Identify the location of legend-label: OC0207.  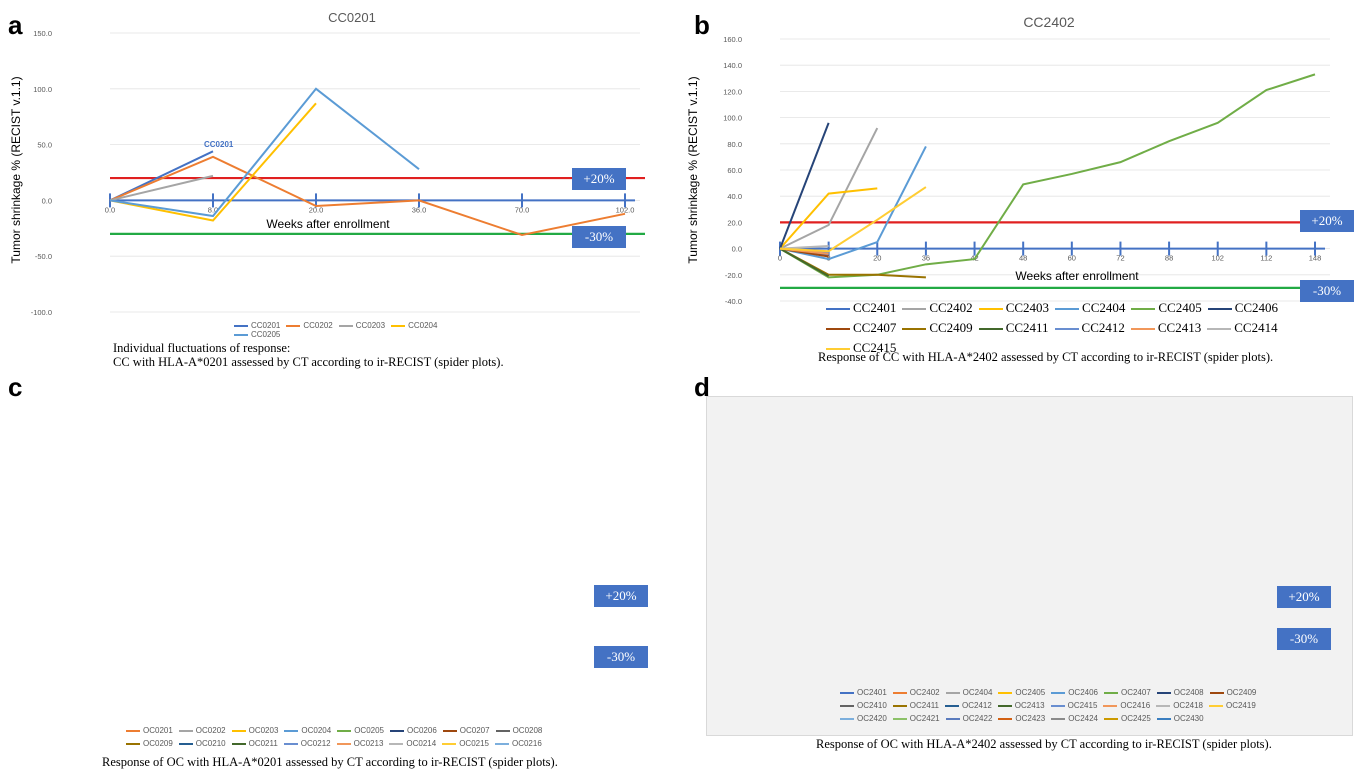
(474, 730).